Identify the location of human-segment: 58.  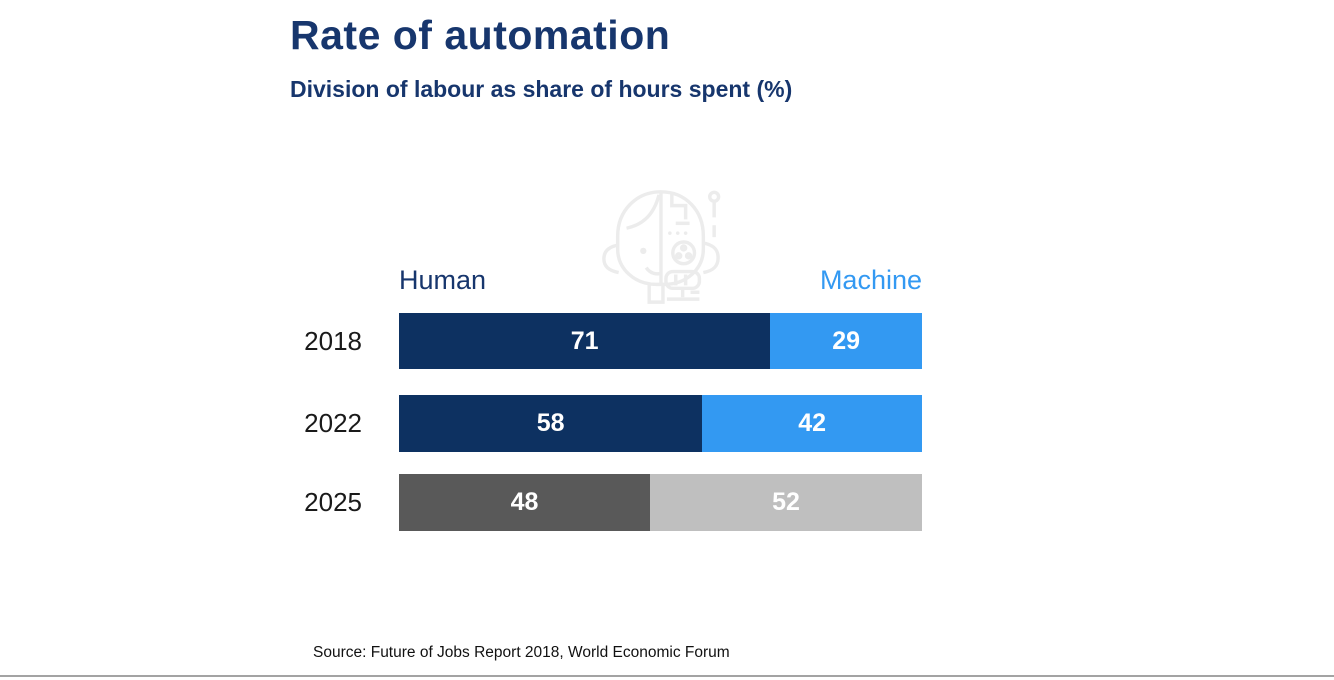
(551, 423).